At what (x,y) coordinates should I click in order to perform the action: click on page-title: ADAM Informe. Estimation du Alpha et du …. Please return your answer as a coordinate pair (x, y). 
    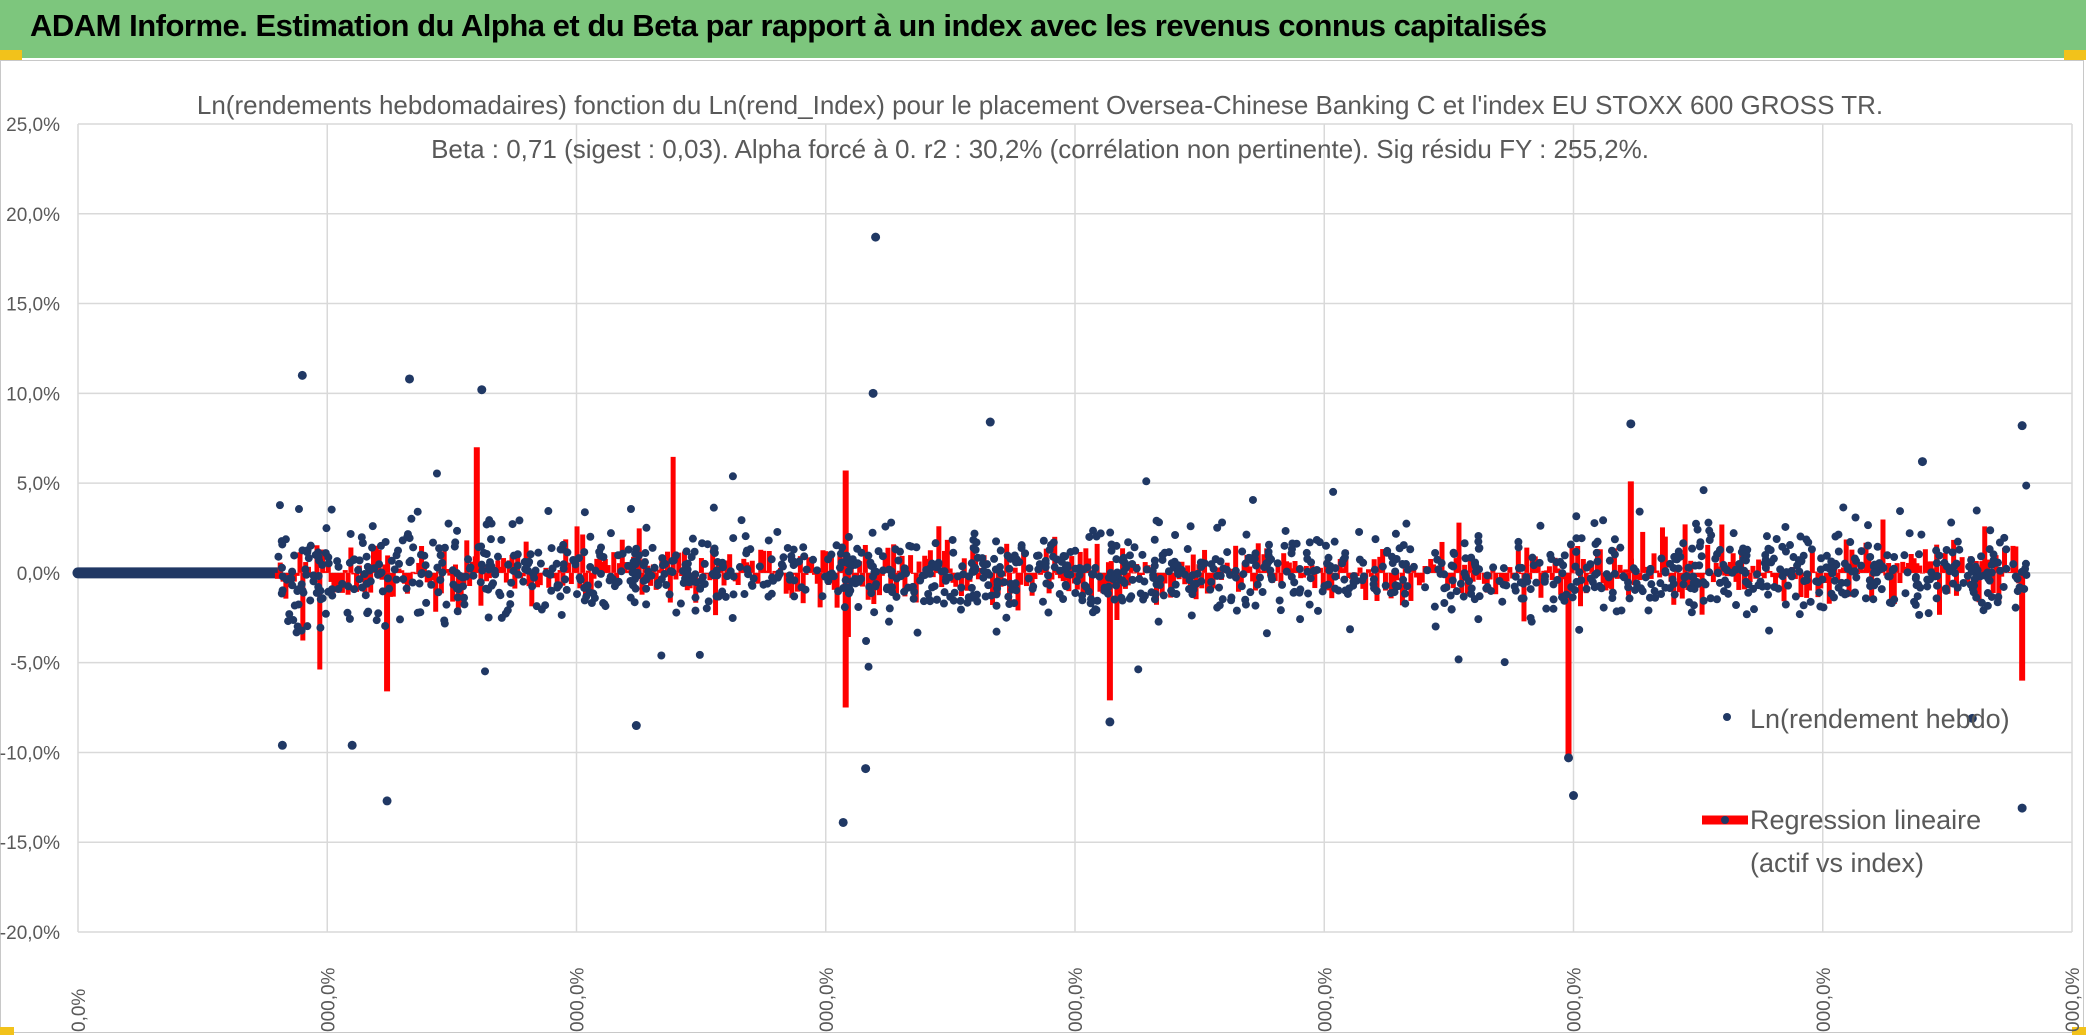
    Looking at the image, I should click on (788, 25).